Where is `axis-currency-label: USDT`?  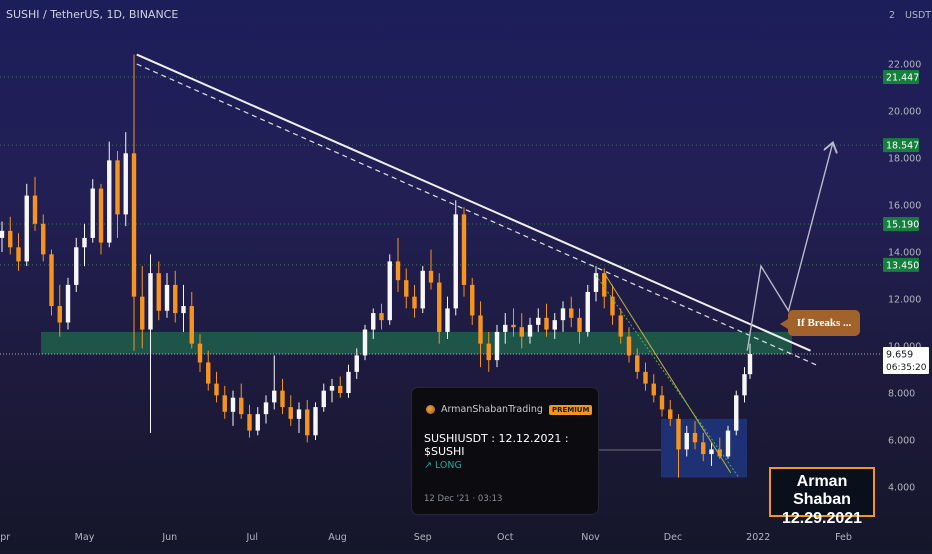 axis-currency-label: USDT is located at coordinates (918, 15).